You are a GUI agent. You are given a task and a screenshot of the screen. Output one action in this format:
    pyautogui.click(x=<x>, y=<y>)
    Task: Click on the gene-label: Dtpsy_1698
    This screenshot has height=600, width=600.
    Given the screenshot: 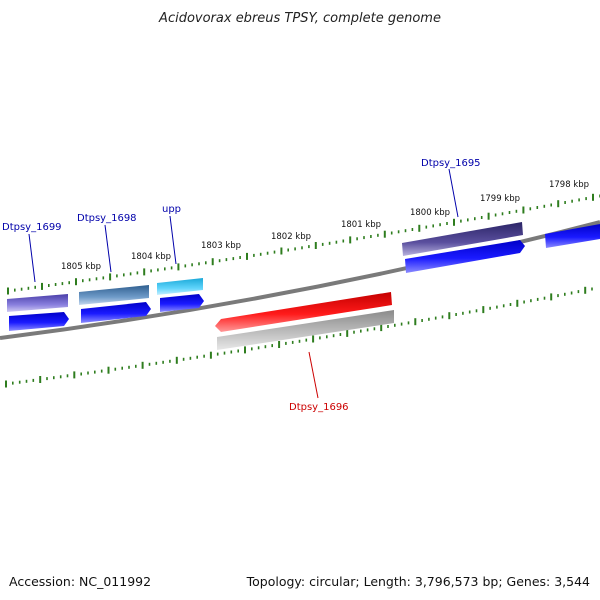 What is the action you would take?
    pyautogui.click(x=107, y=218)
    